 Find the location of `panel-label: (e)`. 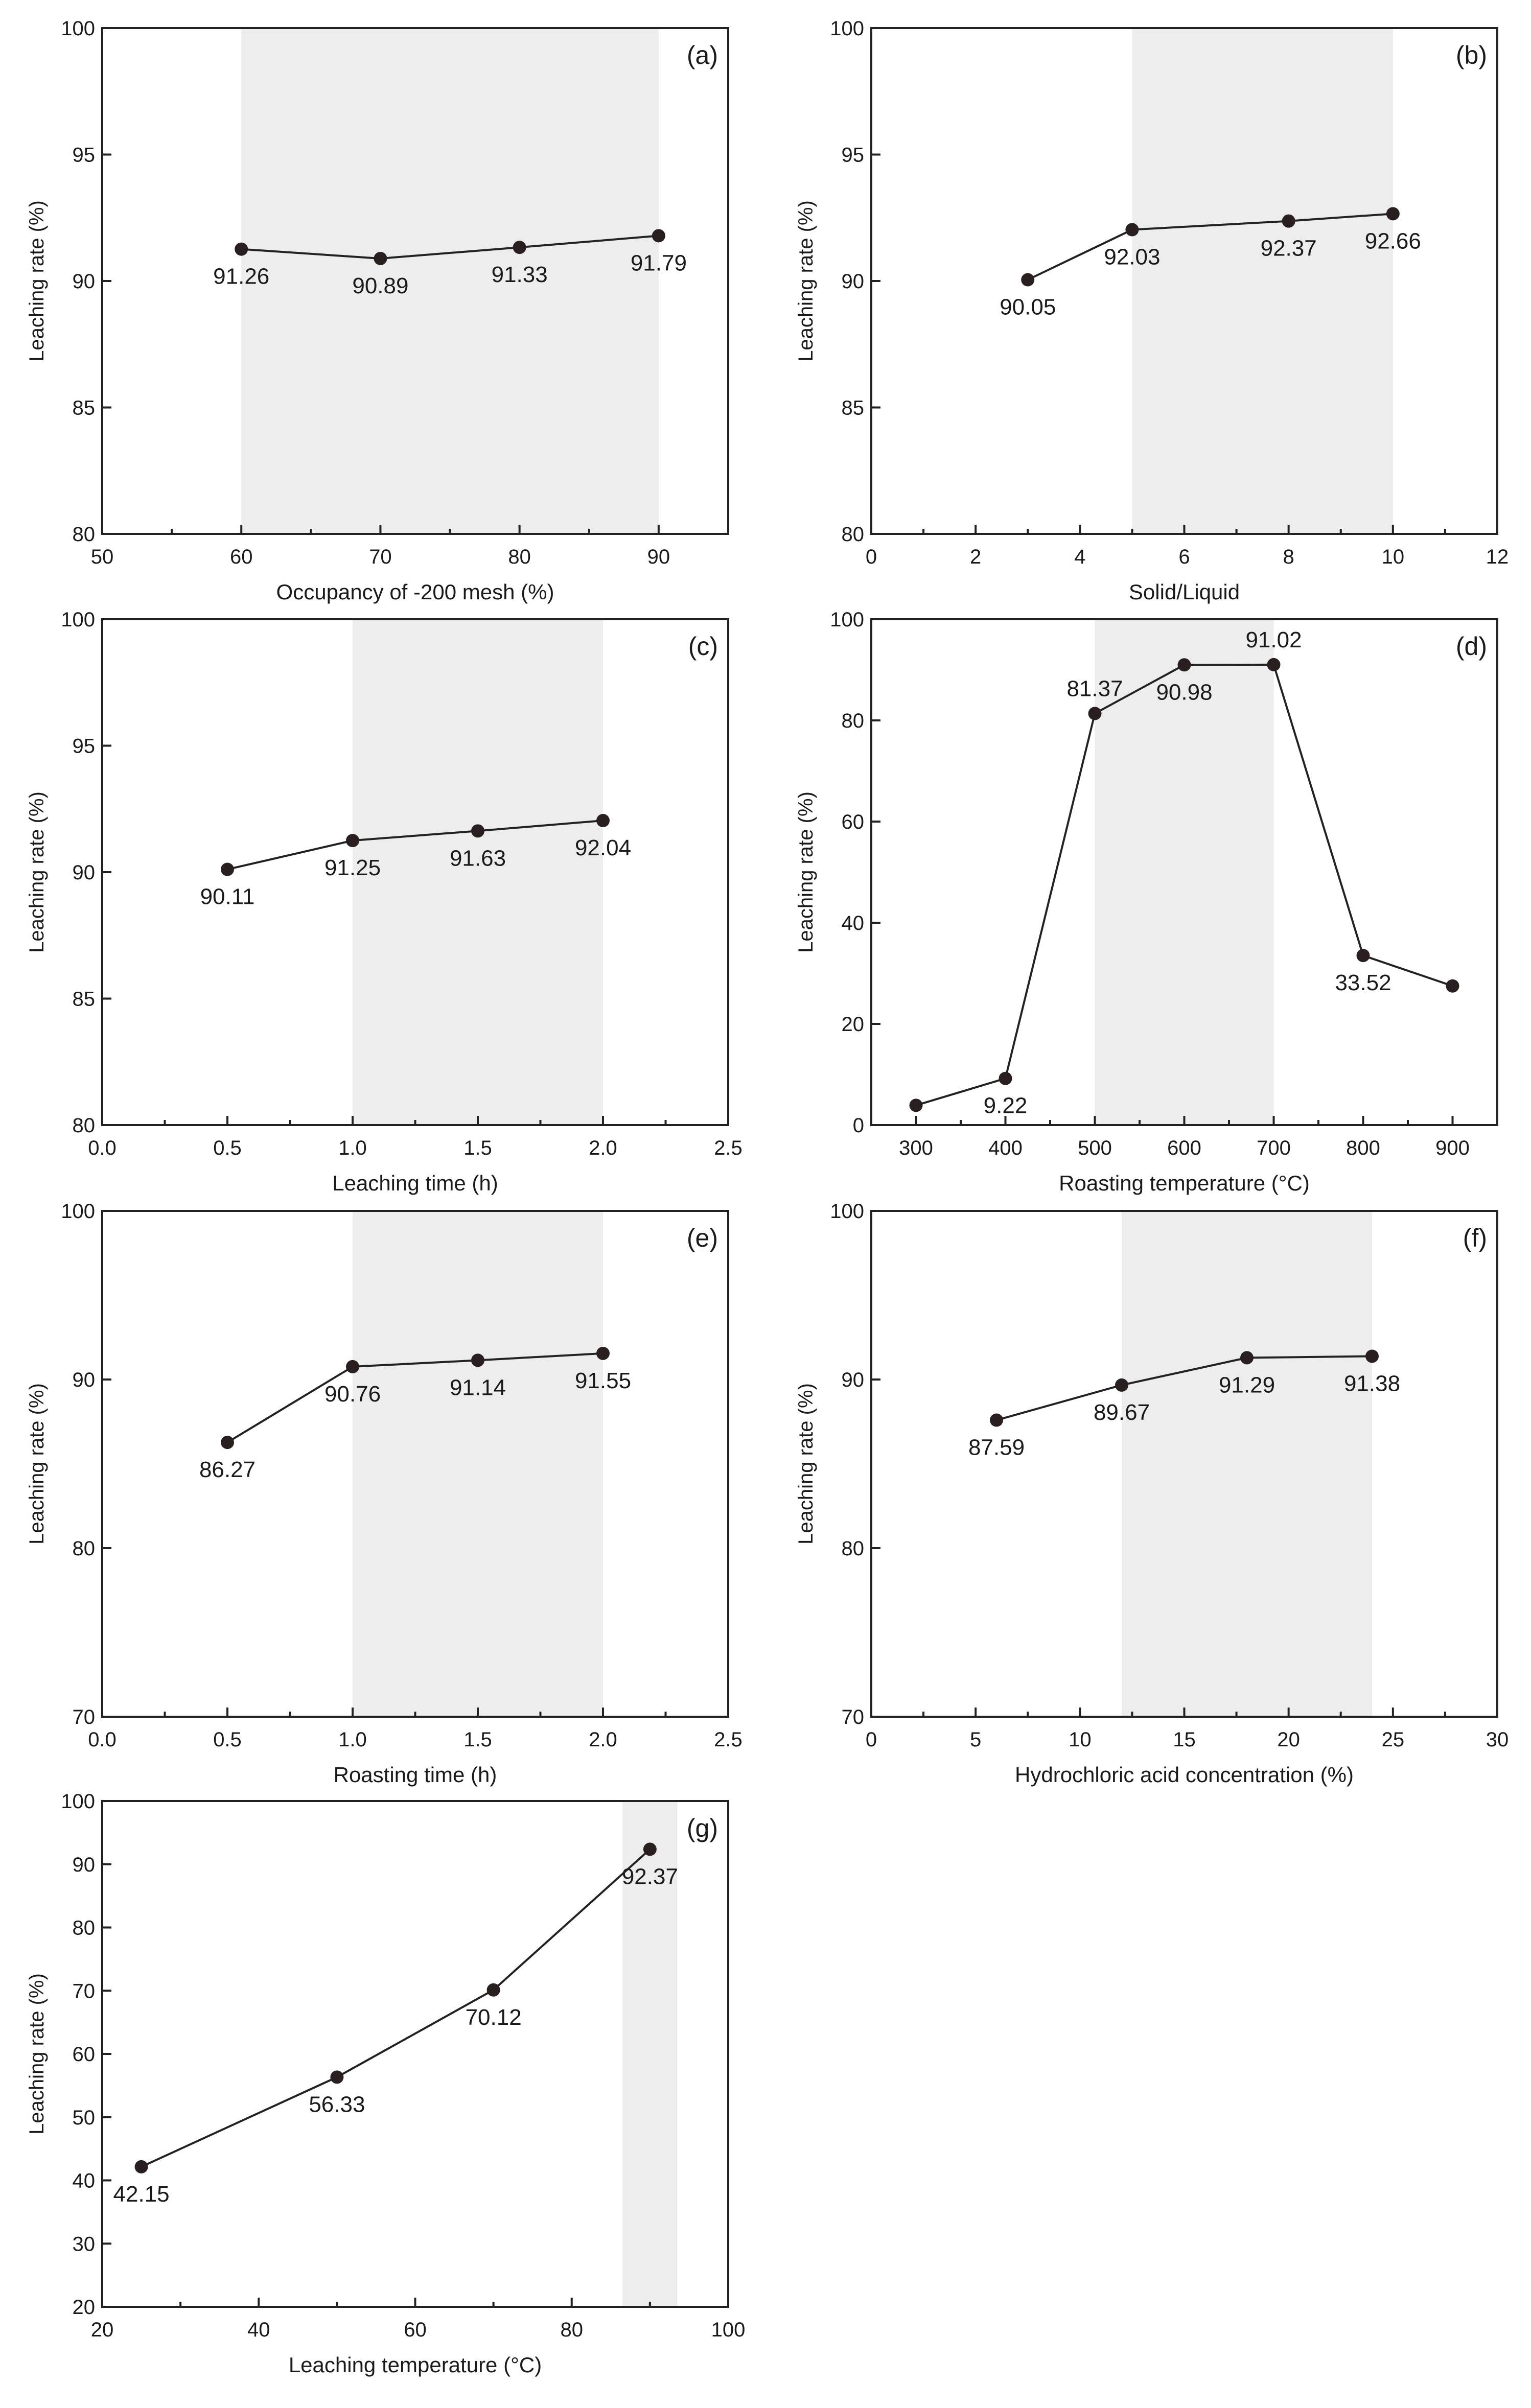

panel-label: (e) is located at coordinates (702, 1238).